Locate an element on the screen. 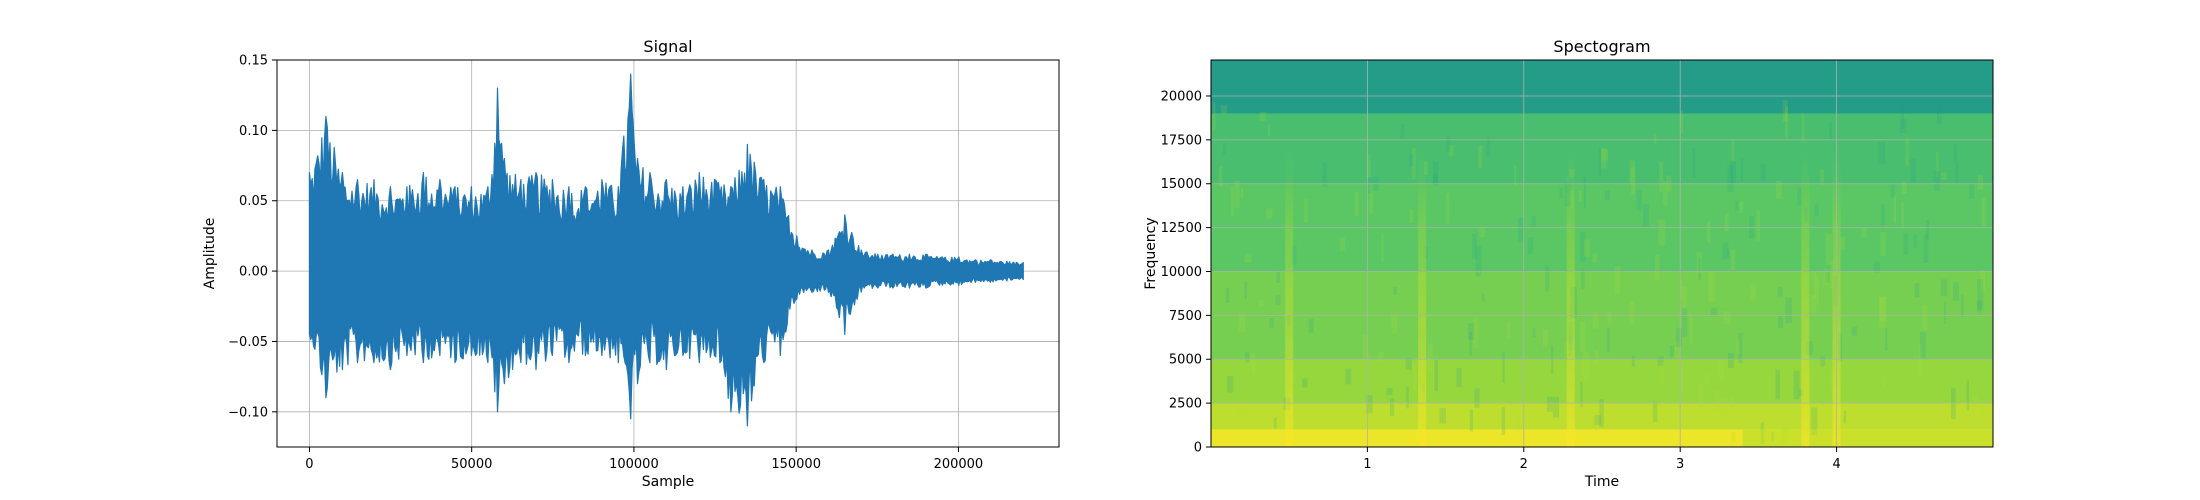  signal-x-ticks: 0 50000 100000 150000 200000 is located at coordinates (644, 459).